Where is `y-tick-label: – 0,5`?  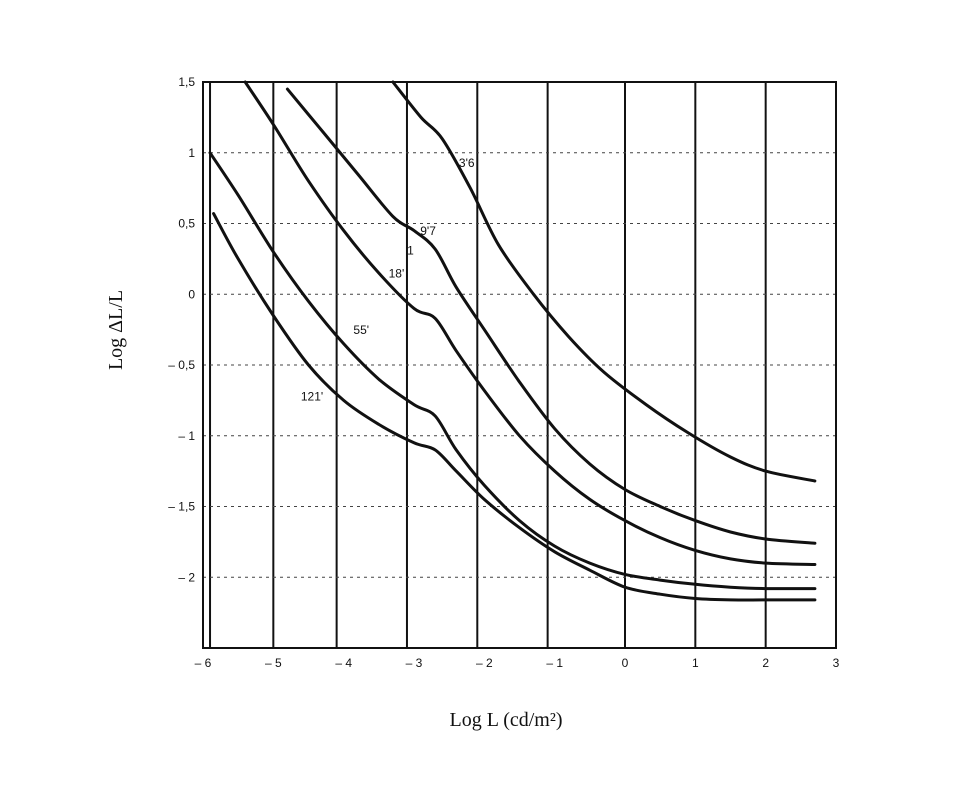
y-tick-label: – 0,5 is located at coordinates (181, 365).